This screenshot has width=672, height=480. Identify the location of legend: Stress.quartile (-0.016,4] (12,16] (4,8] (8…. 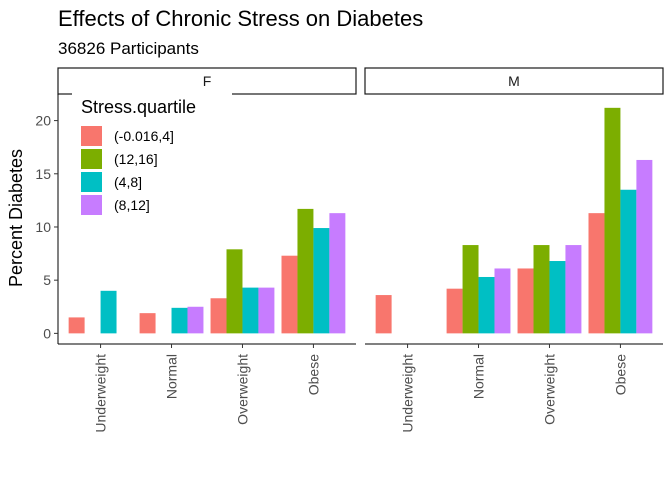
(152, 157).